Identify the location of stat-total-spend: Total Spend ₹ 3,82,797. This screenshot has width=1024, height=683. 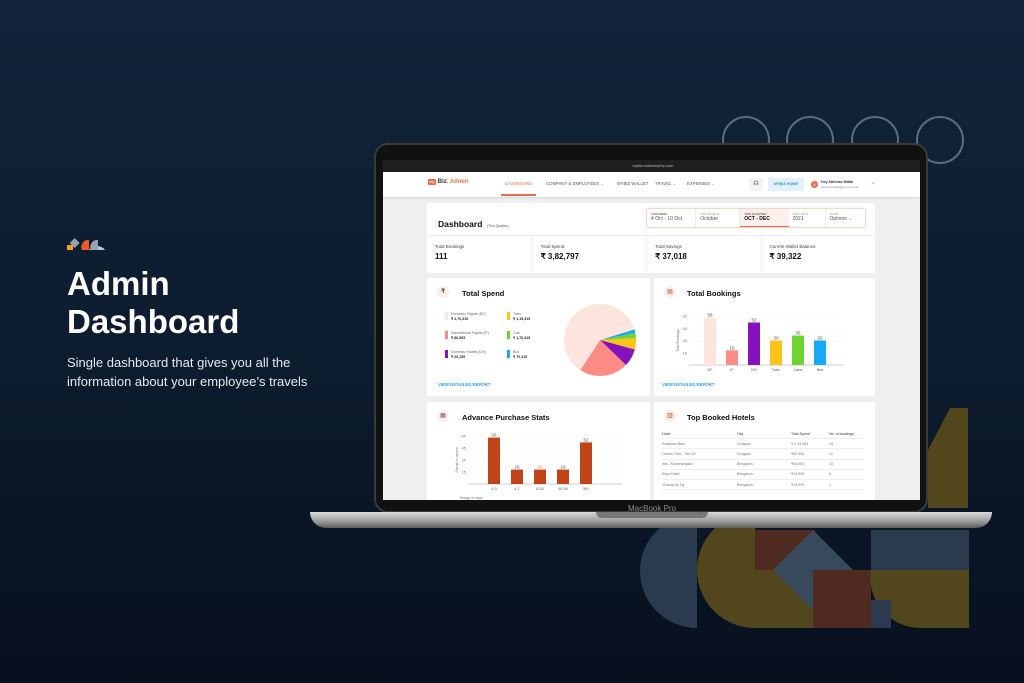
(588, 254).